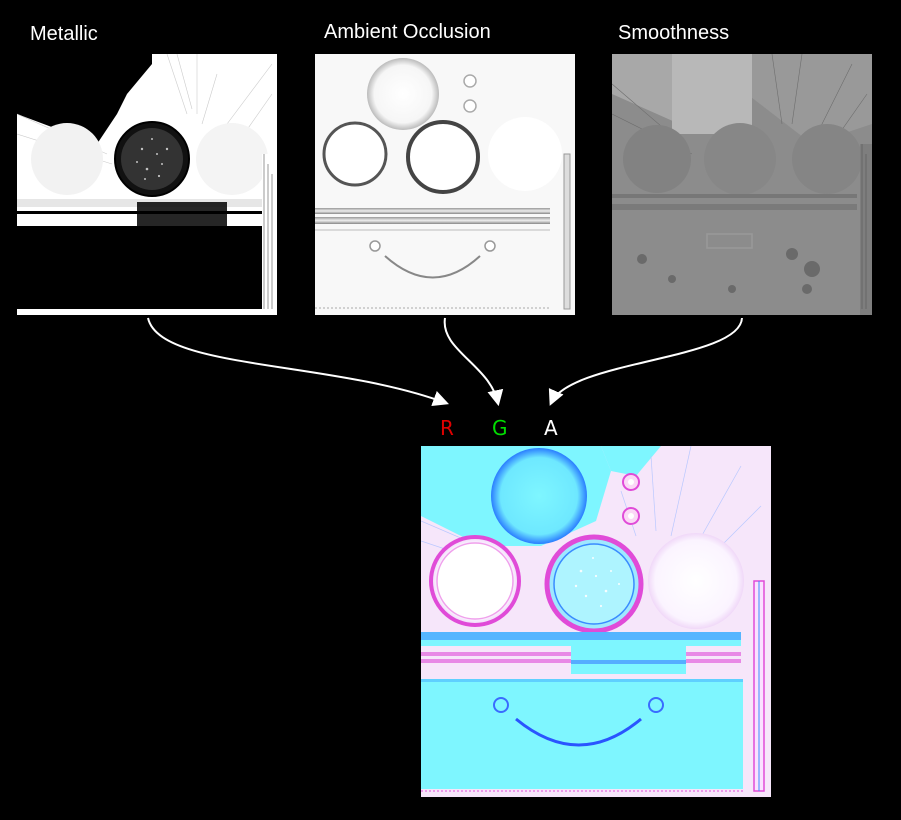 This screenshot has height=820, width=901. I want to click on metallic-map, so click(147, 184).